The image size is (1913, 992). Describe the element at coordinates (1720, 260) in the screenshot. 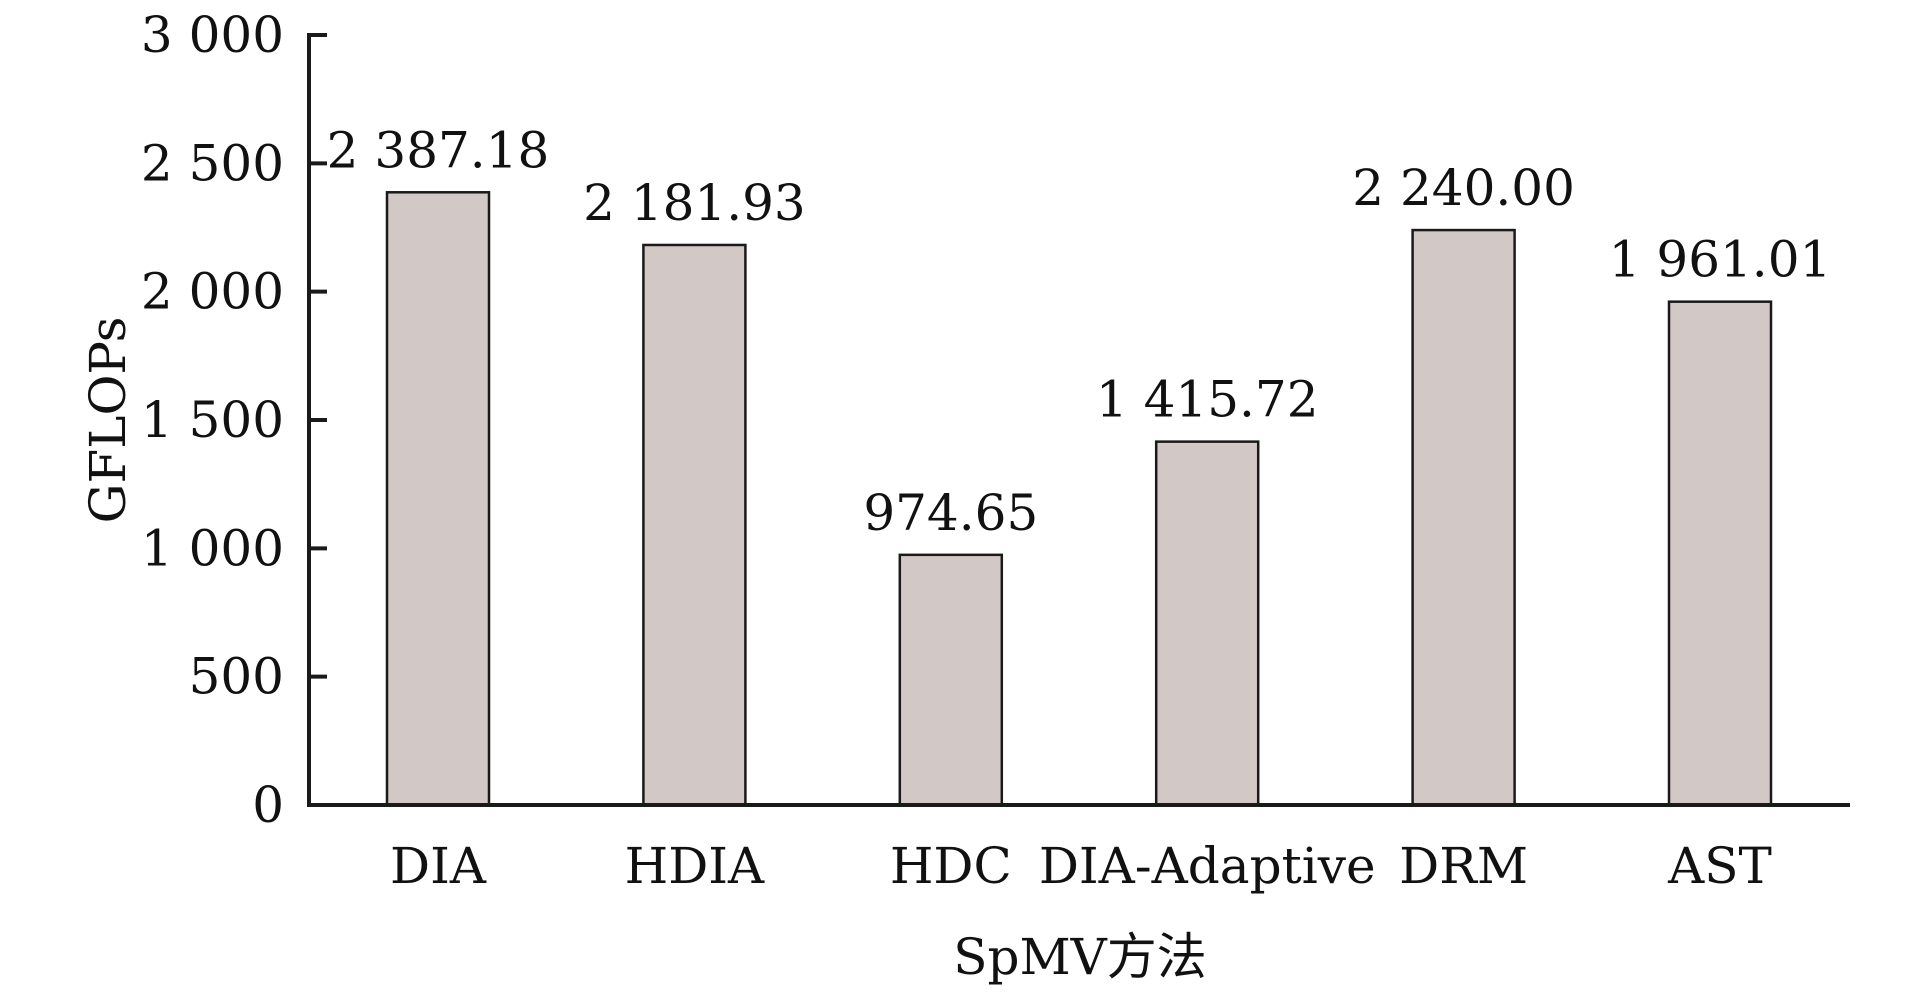

I see `bar-value-label: 1 961.01` at that location.